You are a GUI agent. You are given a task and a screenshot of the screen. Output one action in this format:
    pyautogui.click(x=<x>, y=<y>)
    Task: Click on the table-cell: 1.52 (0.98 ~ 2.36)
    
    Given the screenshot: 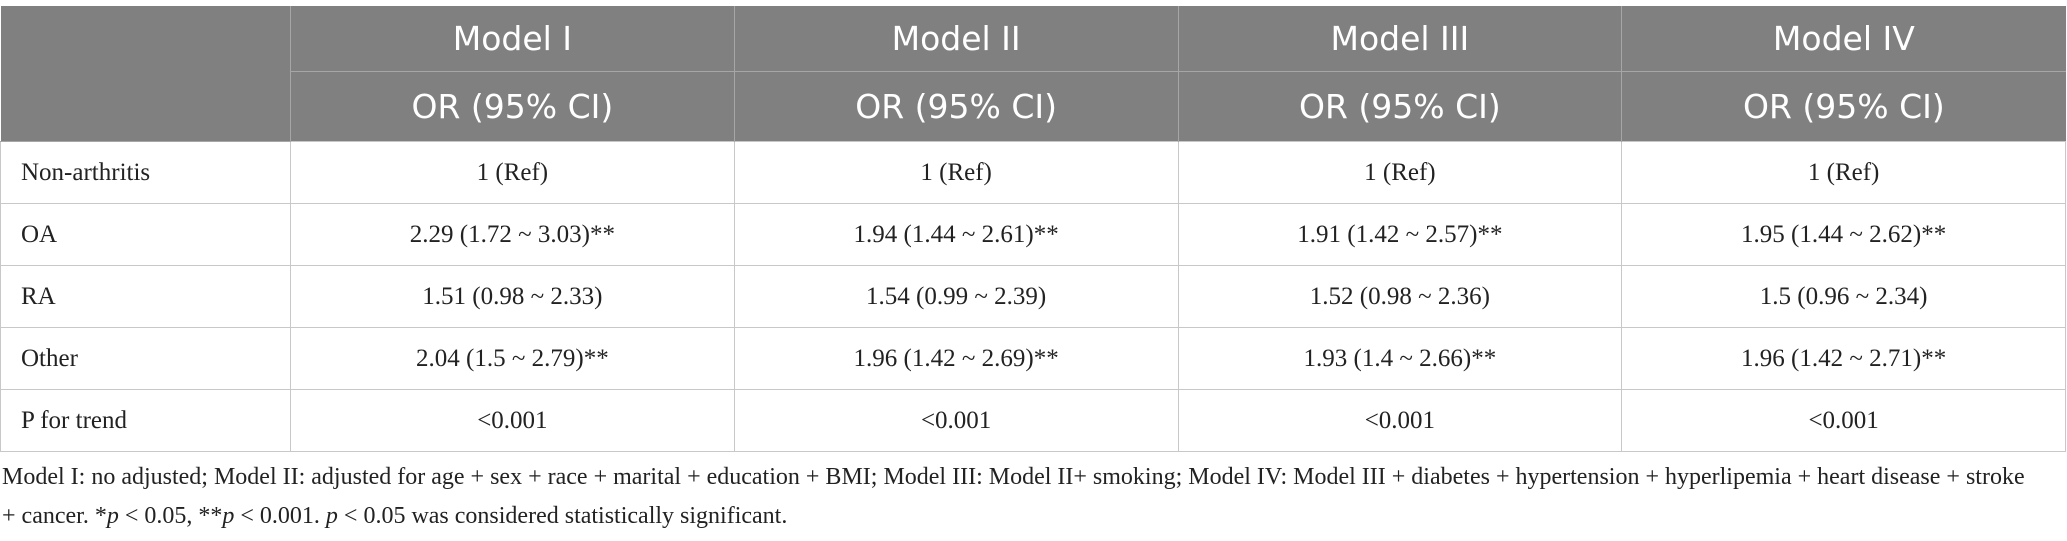 What is the action you would take?
    pyautogui.click(x=1400, y=296)
    